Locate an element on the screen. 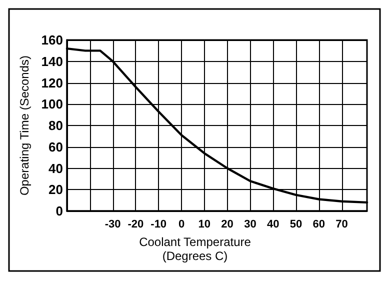 This screenshot has width=390, height=281. x-tick-label: 0 is located at coordinates (181, 224).